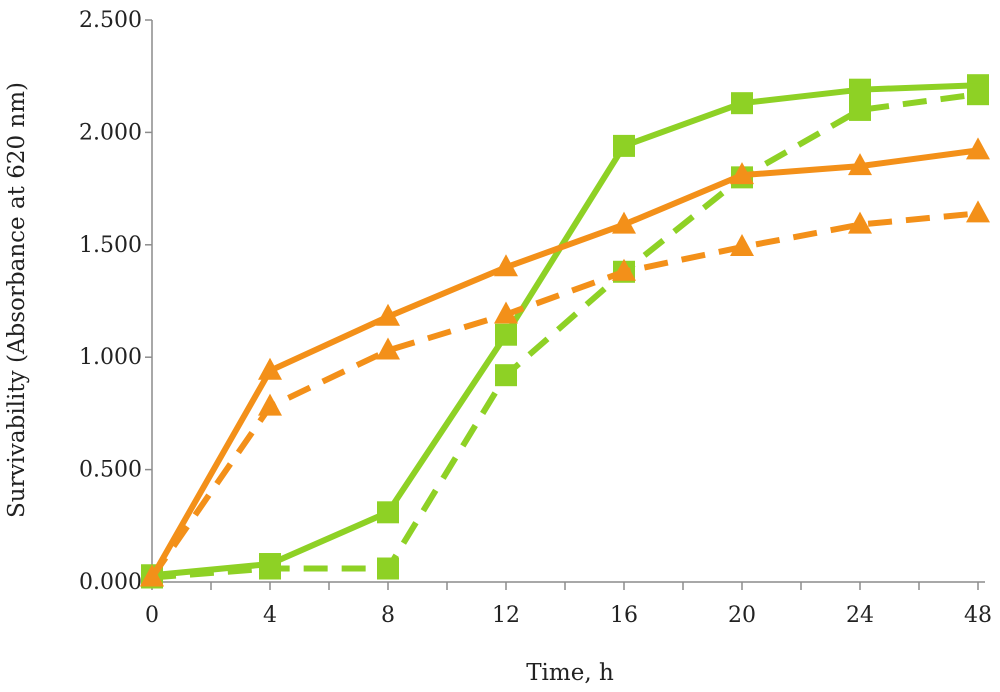 The height and width of the screenshot is (692, 1000). What do you see at coordinates (270, 615) in the screenshot?
I see `x-tick-label: 4` at bounding box center [270, 615].